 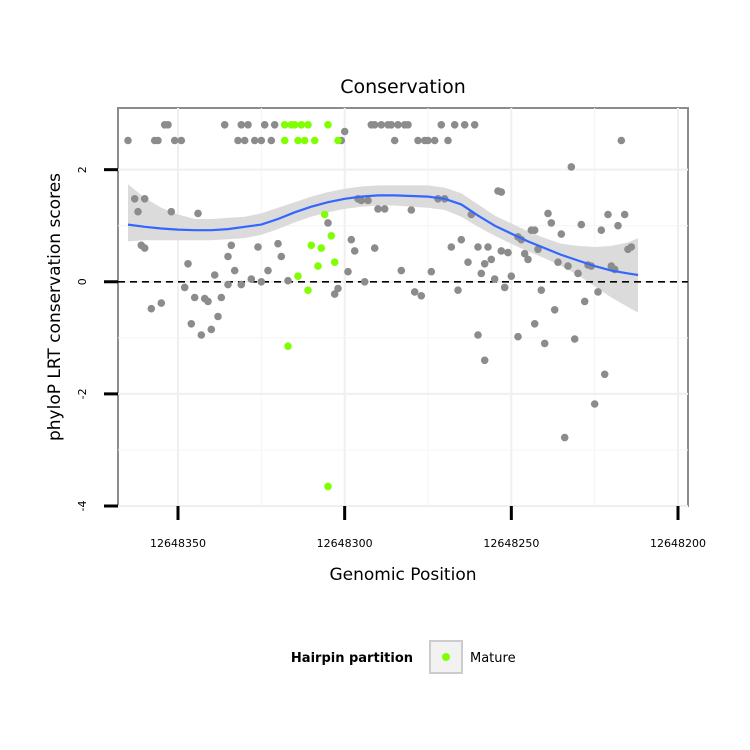 What do you see at coordinates (493, 658) in the screenshot?
I see `legend-label-mature: Mature` at bounding box center [493, 658].